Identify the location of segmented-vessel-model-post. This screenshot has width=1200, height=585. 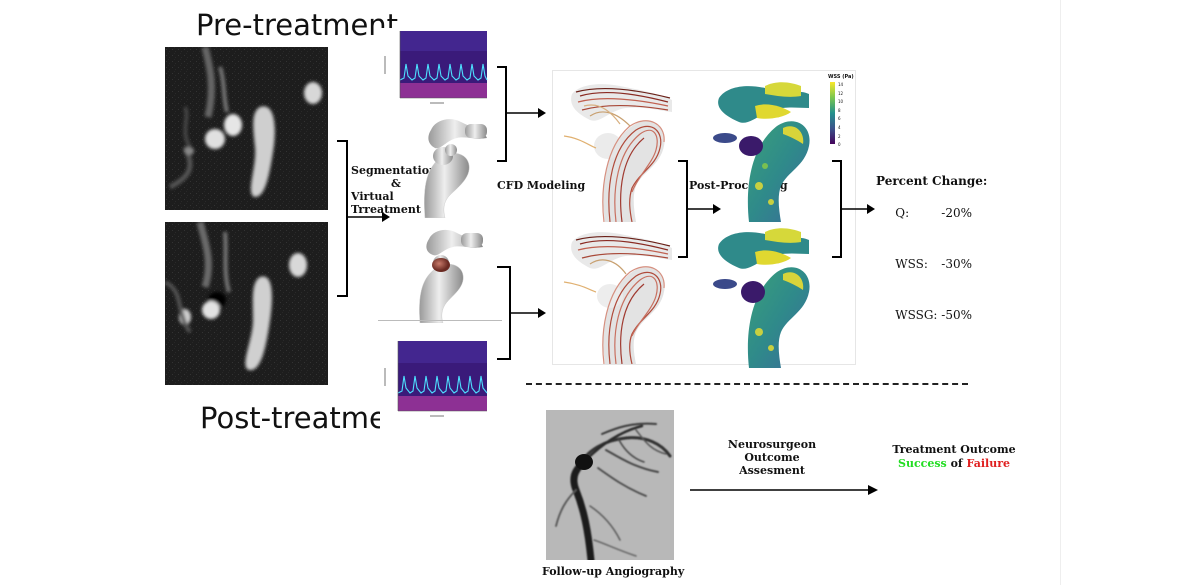
(451, 274).